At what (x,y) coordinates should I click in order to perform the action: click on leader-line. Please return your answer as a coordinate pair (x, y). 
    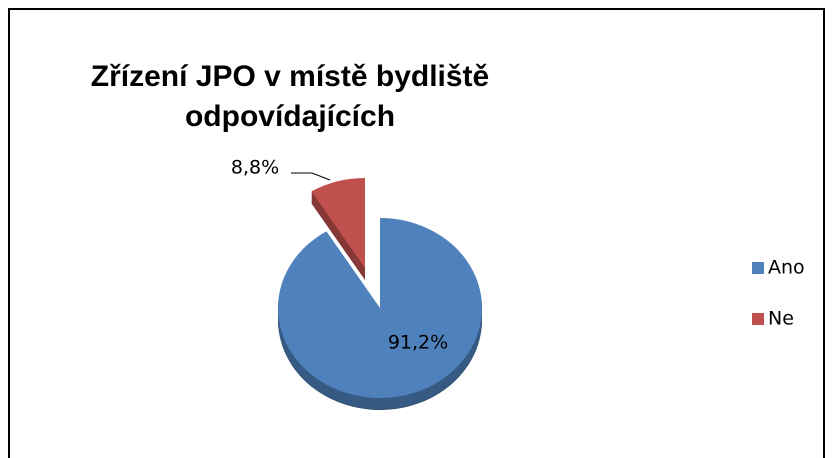
    Looking at the image, I should click on (311, 176).